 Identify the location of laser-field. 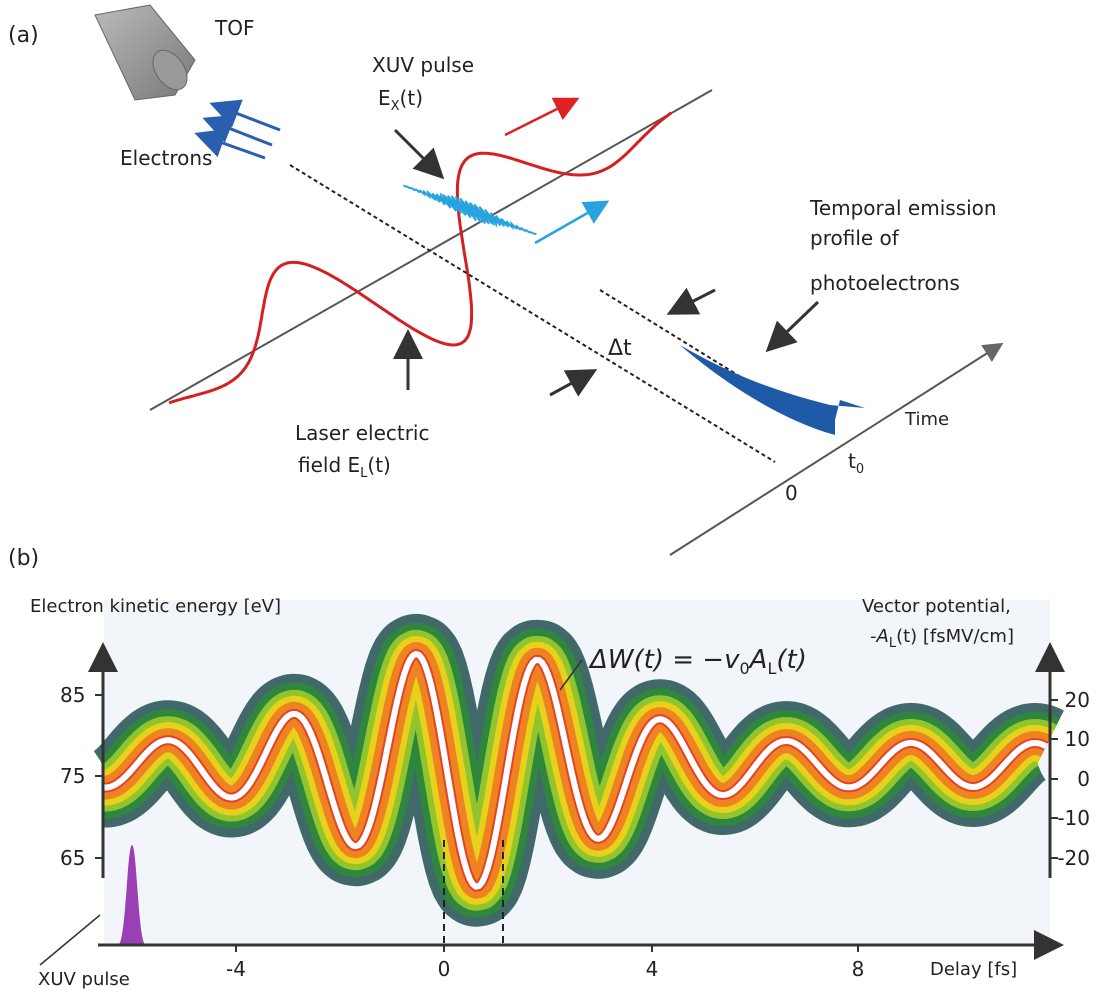
(420, 258).